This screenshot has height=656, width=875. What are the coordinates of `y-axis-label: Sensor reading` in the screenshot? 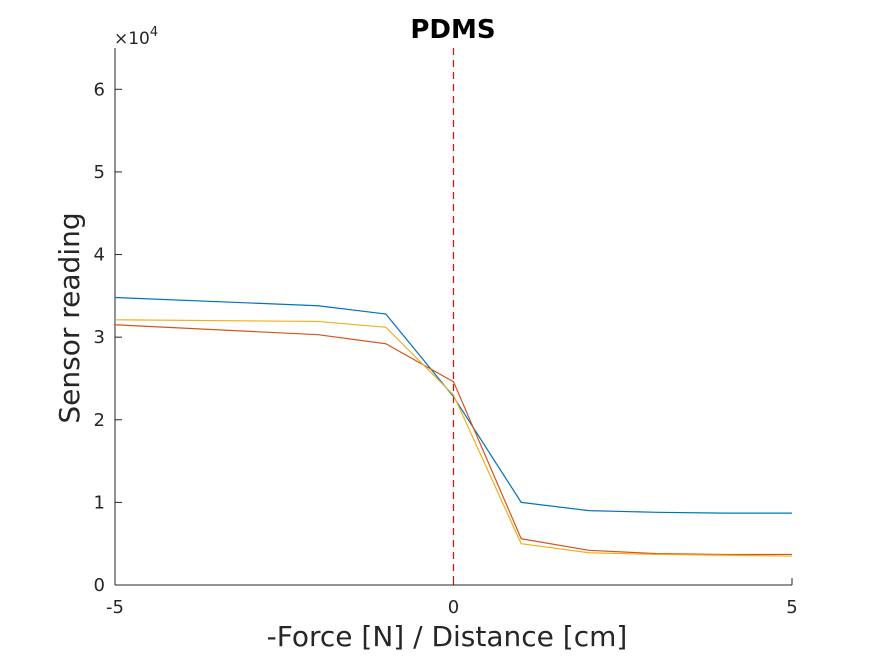 It's located at (69, 317).